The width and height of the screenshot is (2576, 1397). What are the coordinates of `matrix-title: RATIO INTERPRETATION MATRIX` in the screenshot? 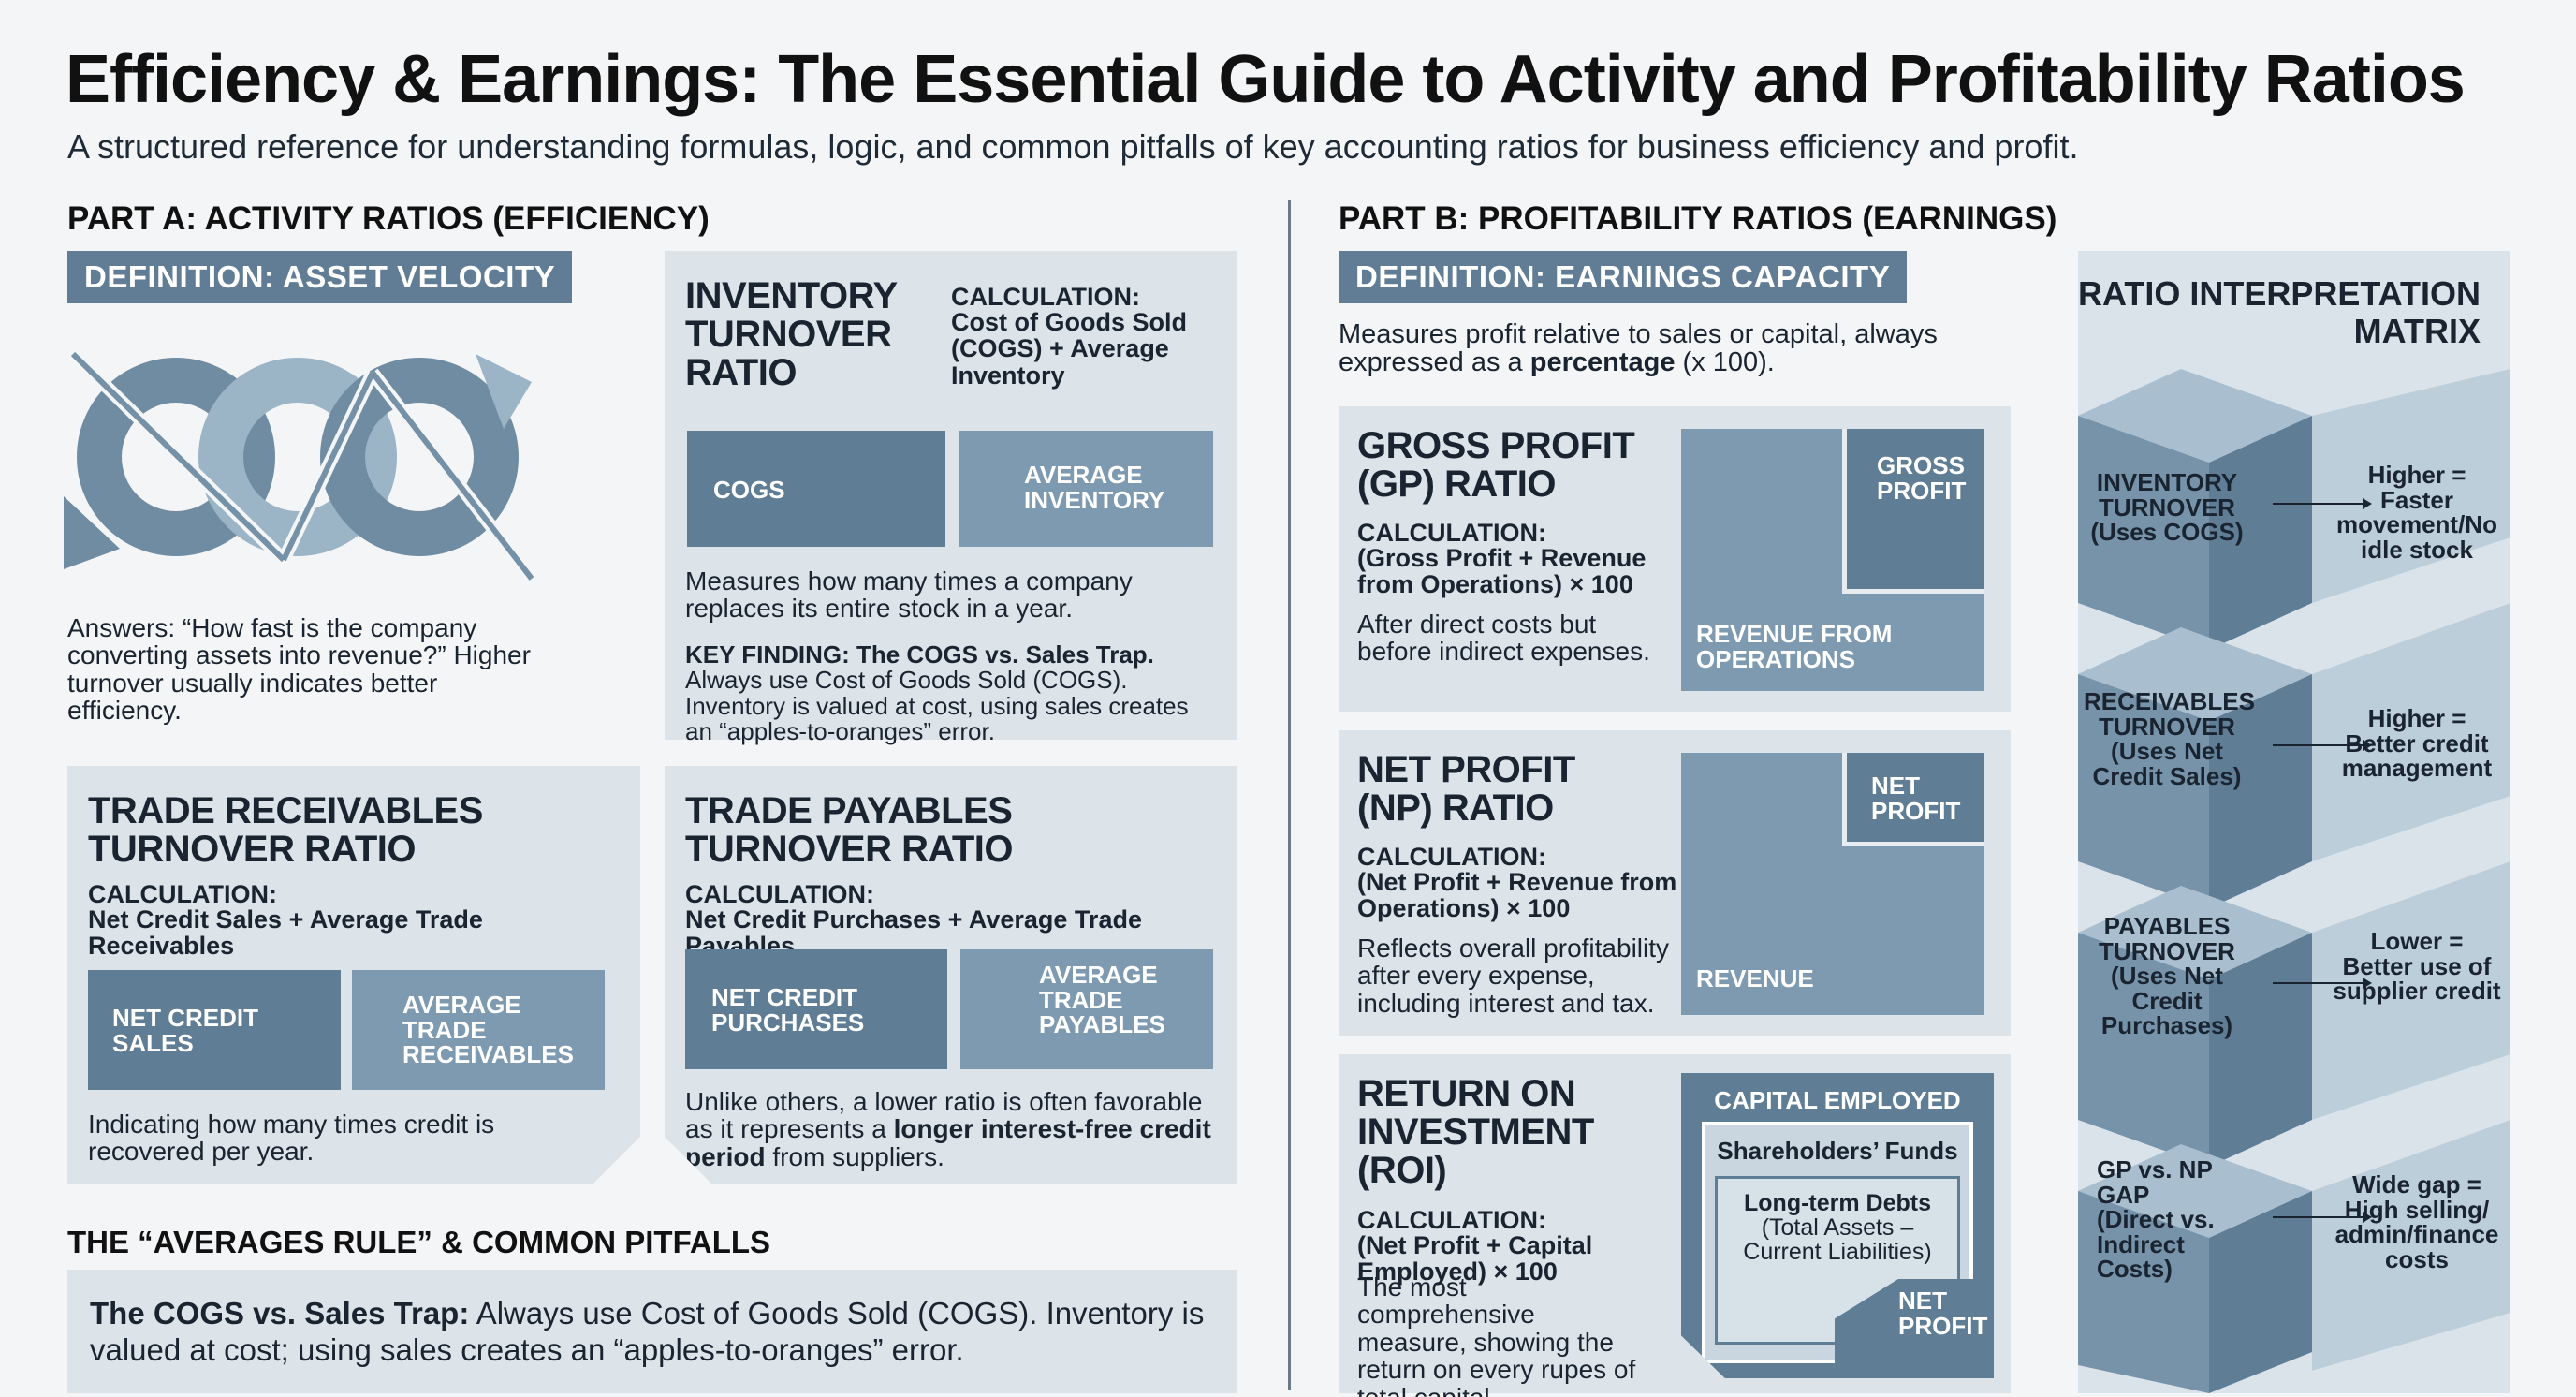 It's located at (2279, 312).